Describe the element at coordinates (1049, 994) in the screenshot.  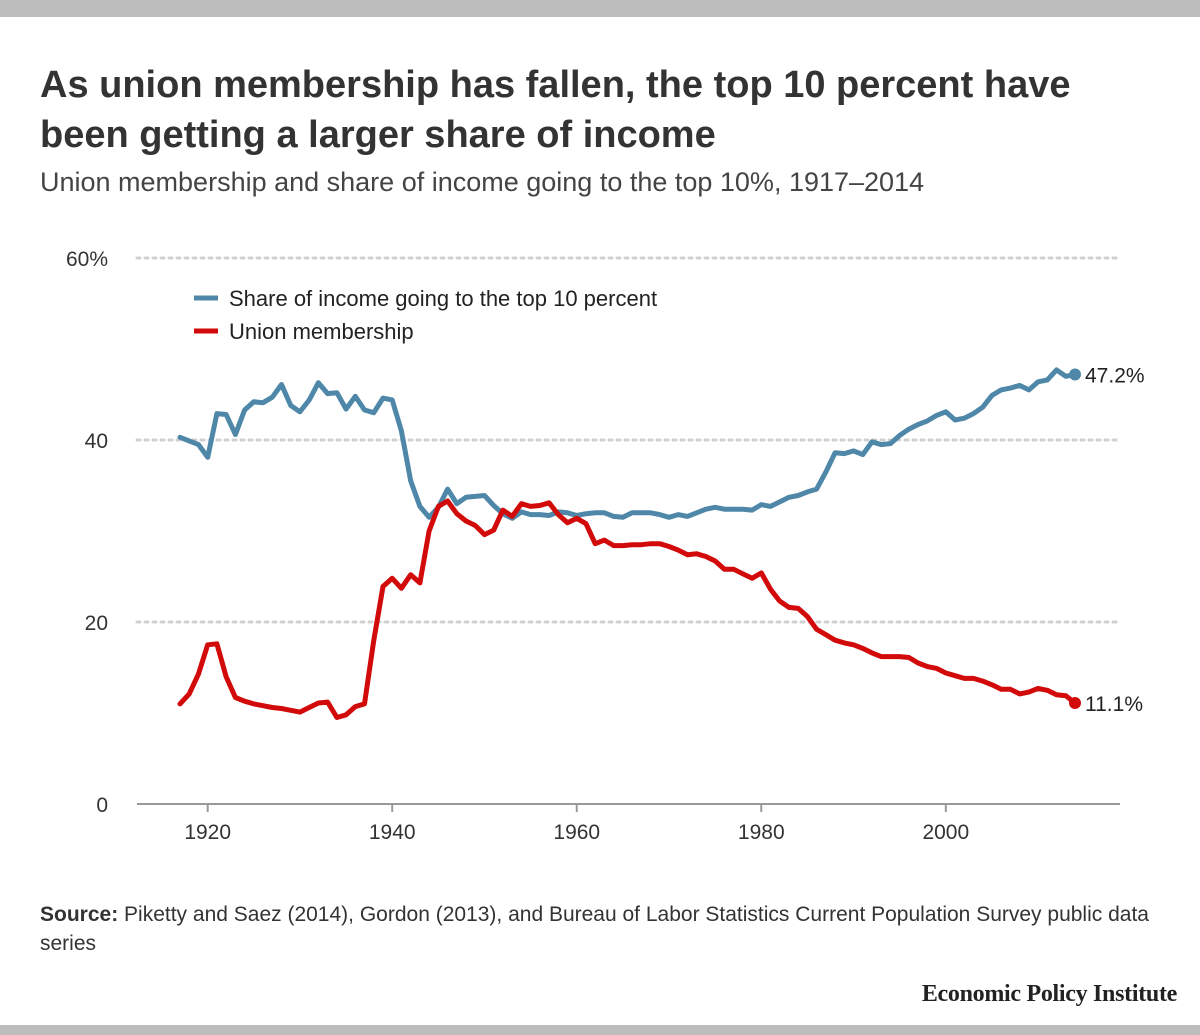
I see `publisher-logo: Economic Policy Institute` at that location.